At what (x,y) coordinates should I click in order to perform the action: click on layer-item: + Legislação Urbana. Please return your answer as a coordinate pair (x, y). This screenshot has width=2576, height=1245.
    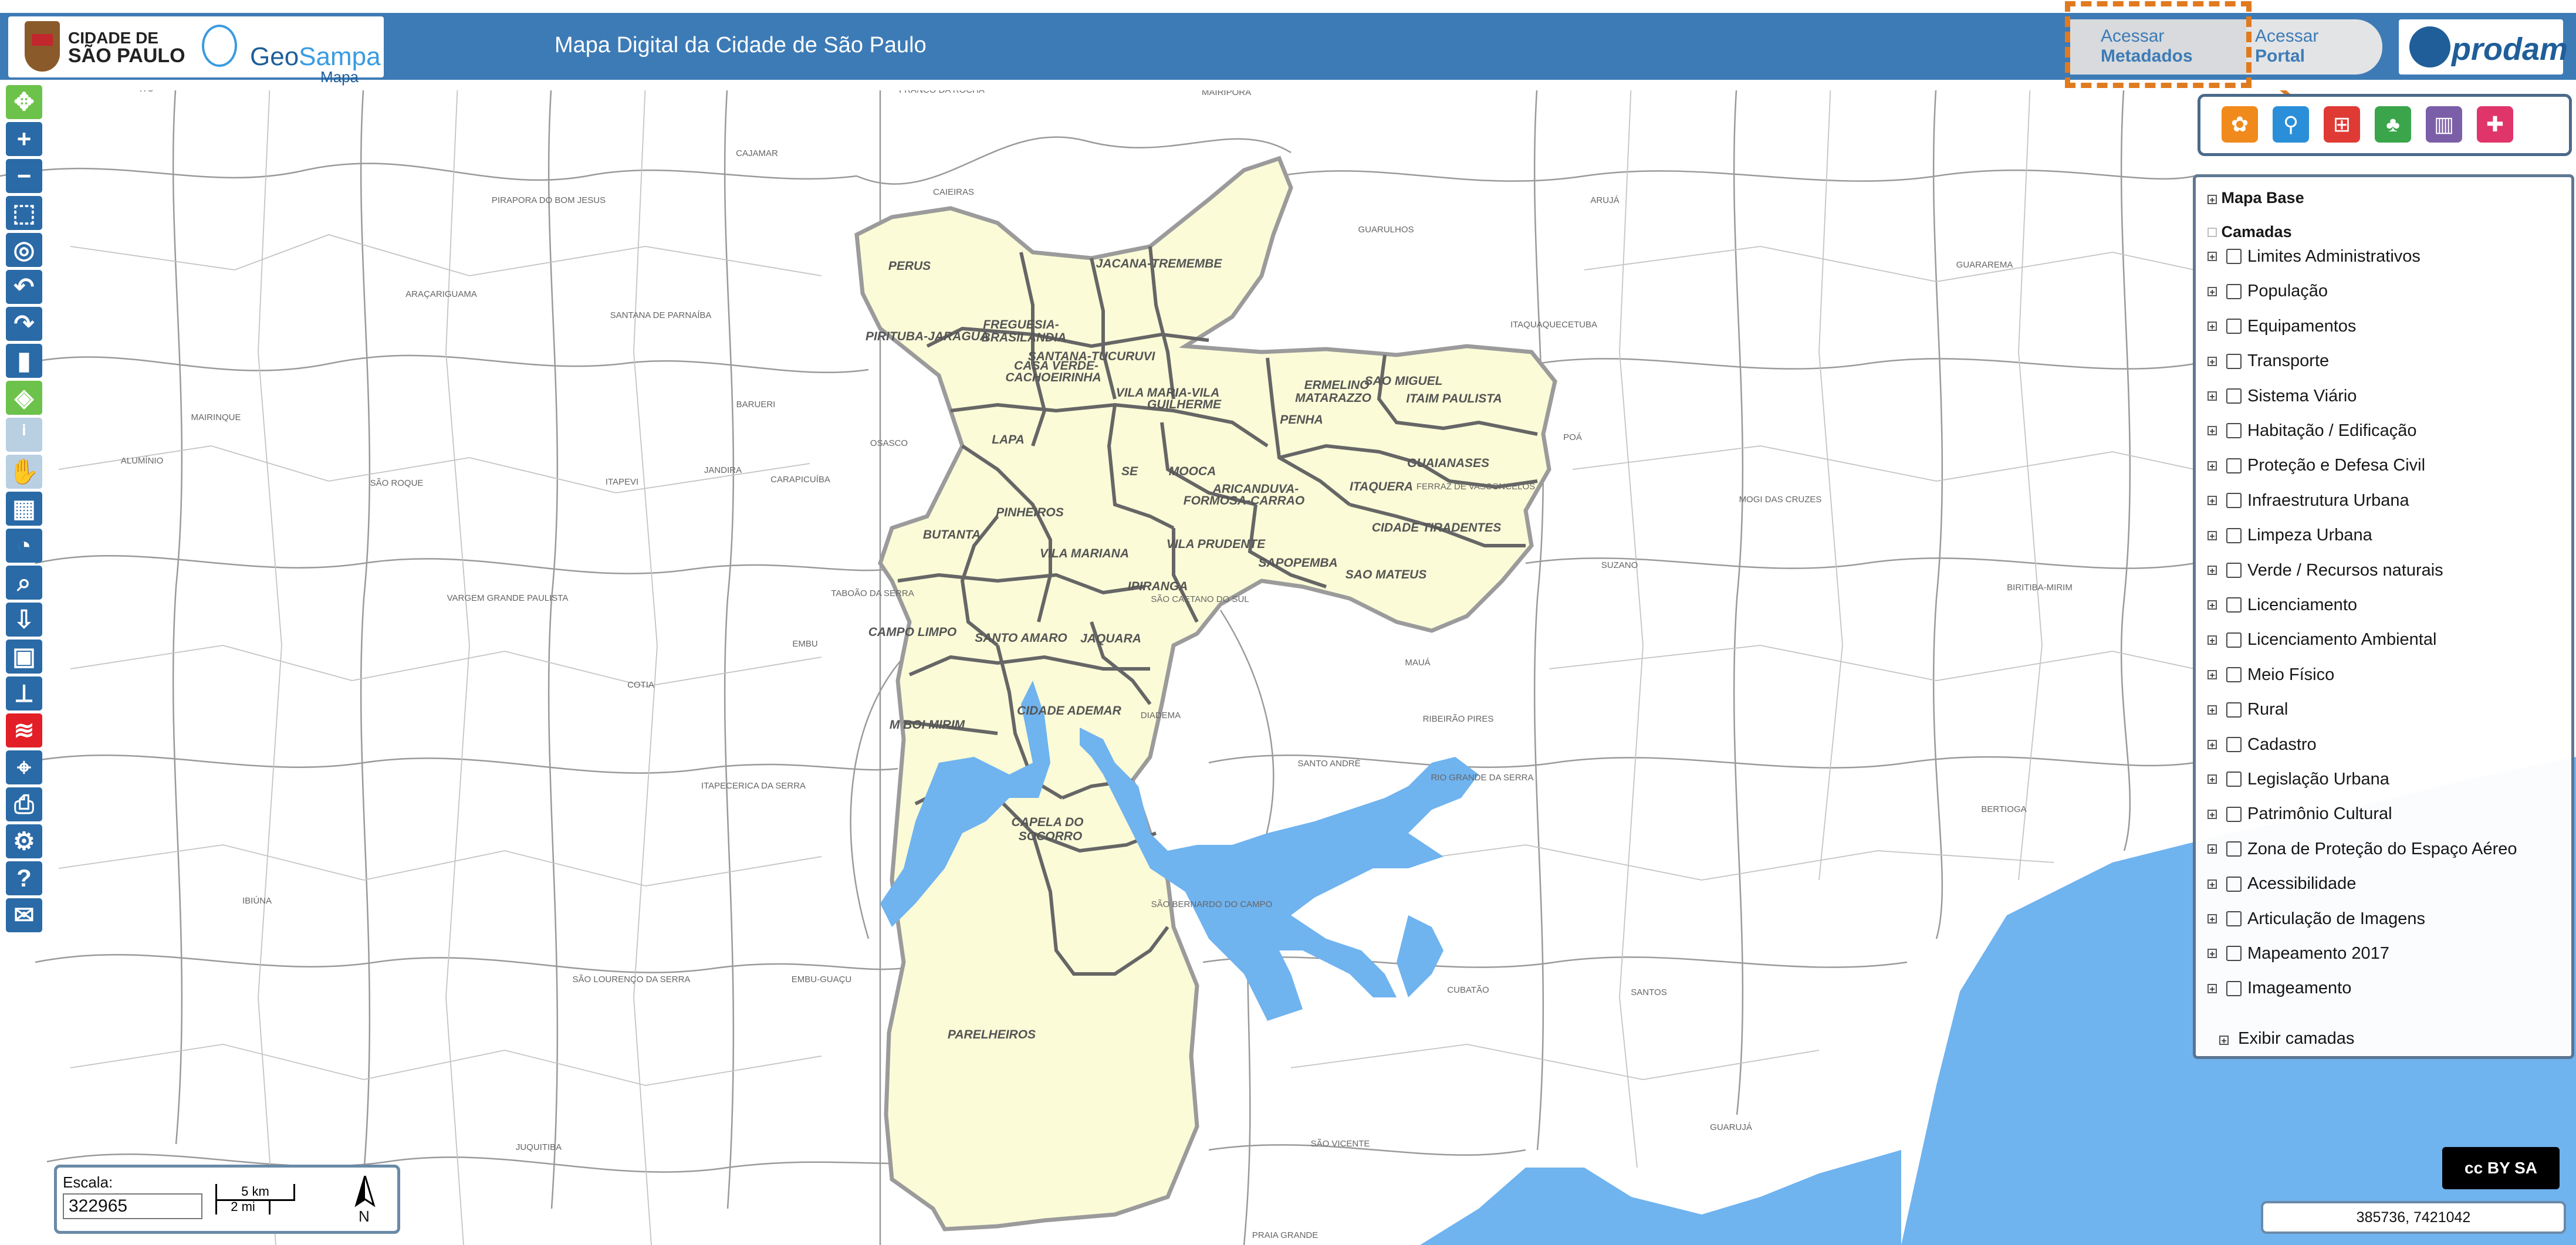
    Looking at the image, I should click on (2298, 781).